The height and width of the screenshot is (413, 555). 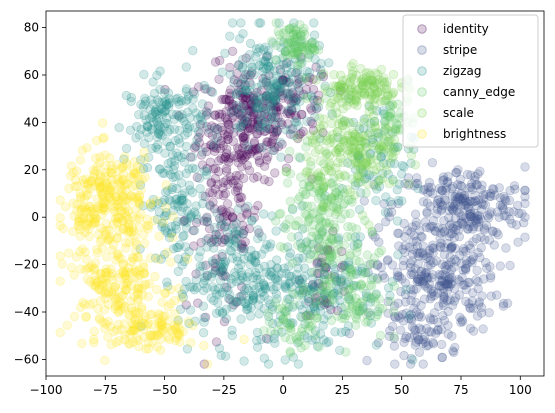 I want to click on y-tick-label: 0, so click(x=35, y=217).